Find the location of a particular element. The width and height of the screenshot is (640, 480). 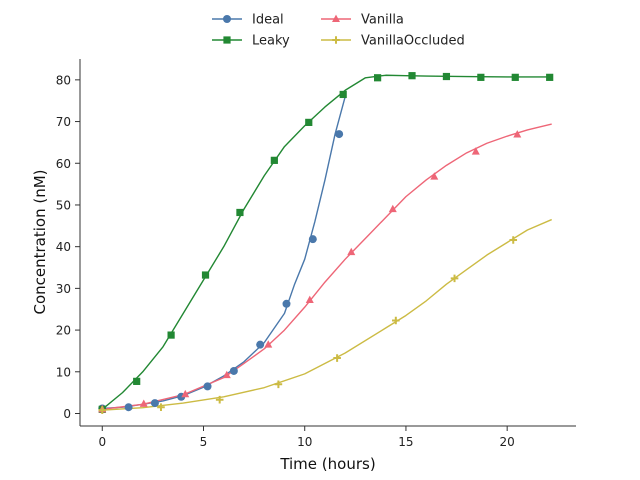

x-tick-label: 0 is located at coordinates (102, 442).